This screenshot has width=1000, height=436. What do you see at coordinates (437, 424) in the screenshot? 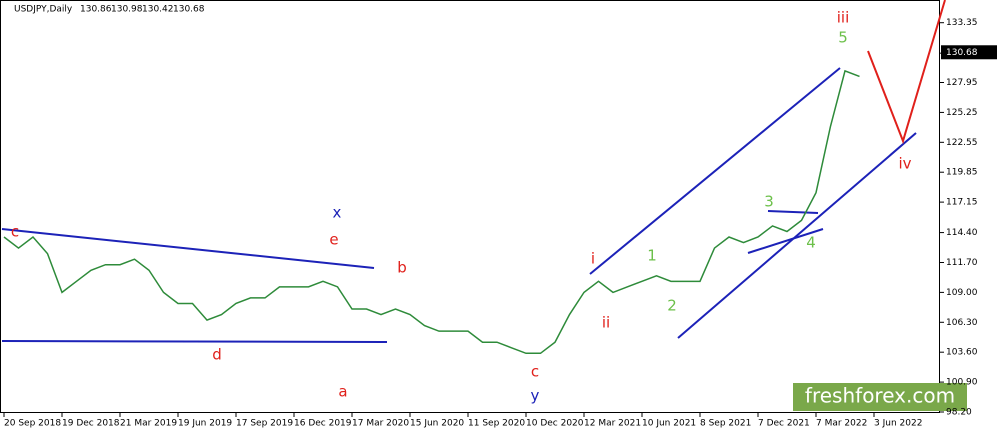
I see `x-tick-label: 15 Jun 2020` at bounding box center [437, 424].